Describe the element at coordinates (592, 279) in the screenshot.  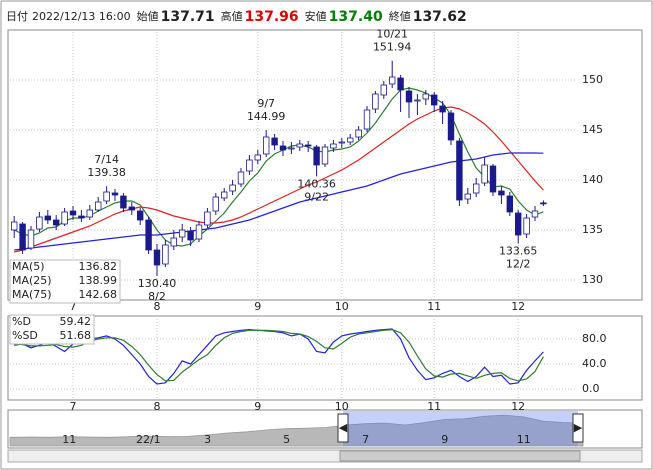
I see `y-tick-label: 130` at that location.